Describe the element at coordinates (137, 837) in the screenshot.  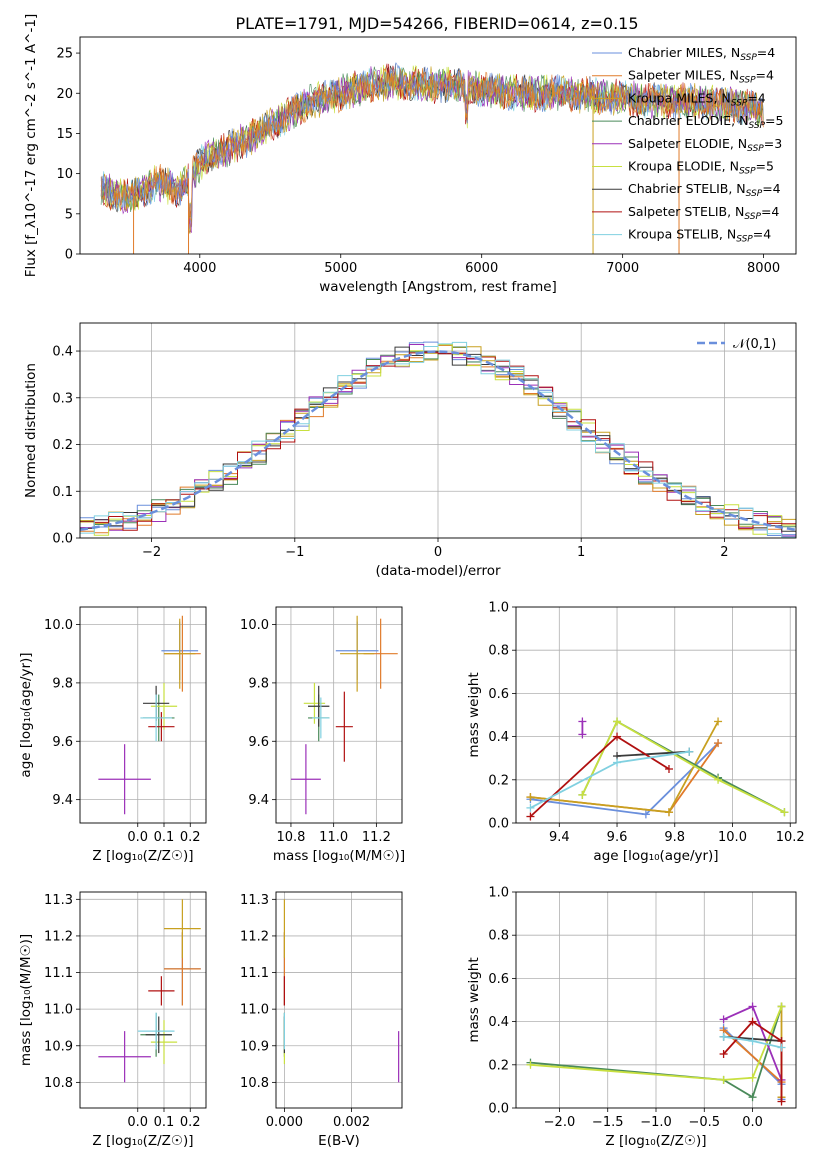
I see `x-tick-label: 0.0` at that location.